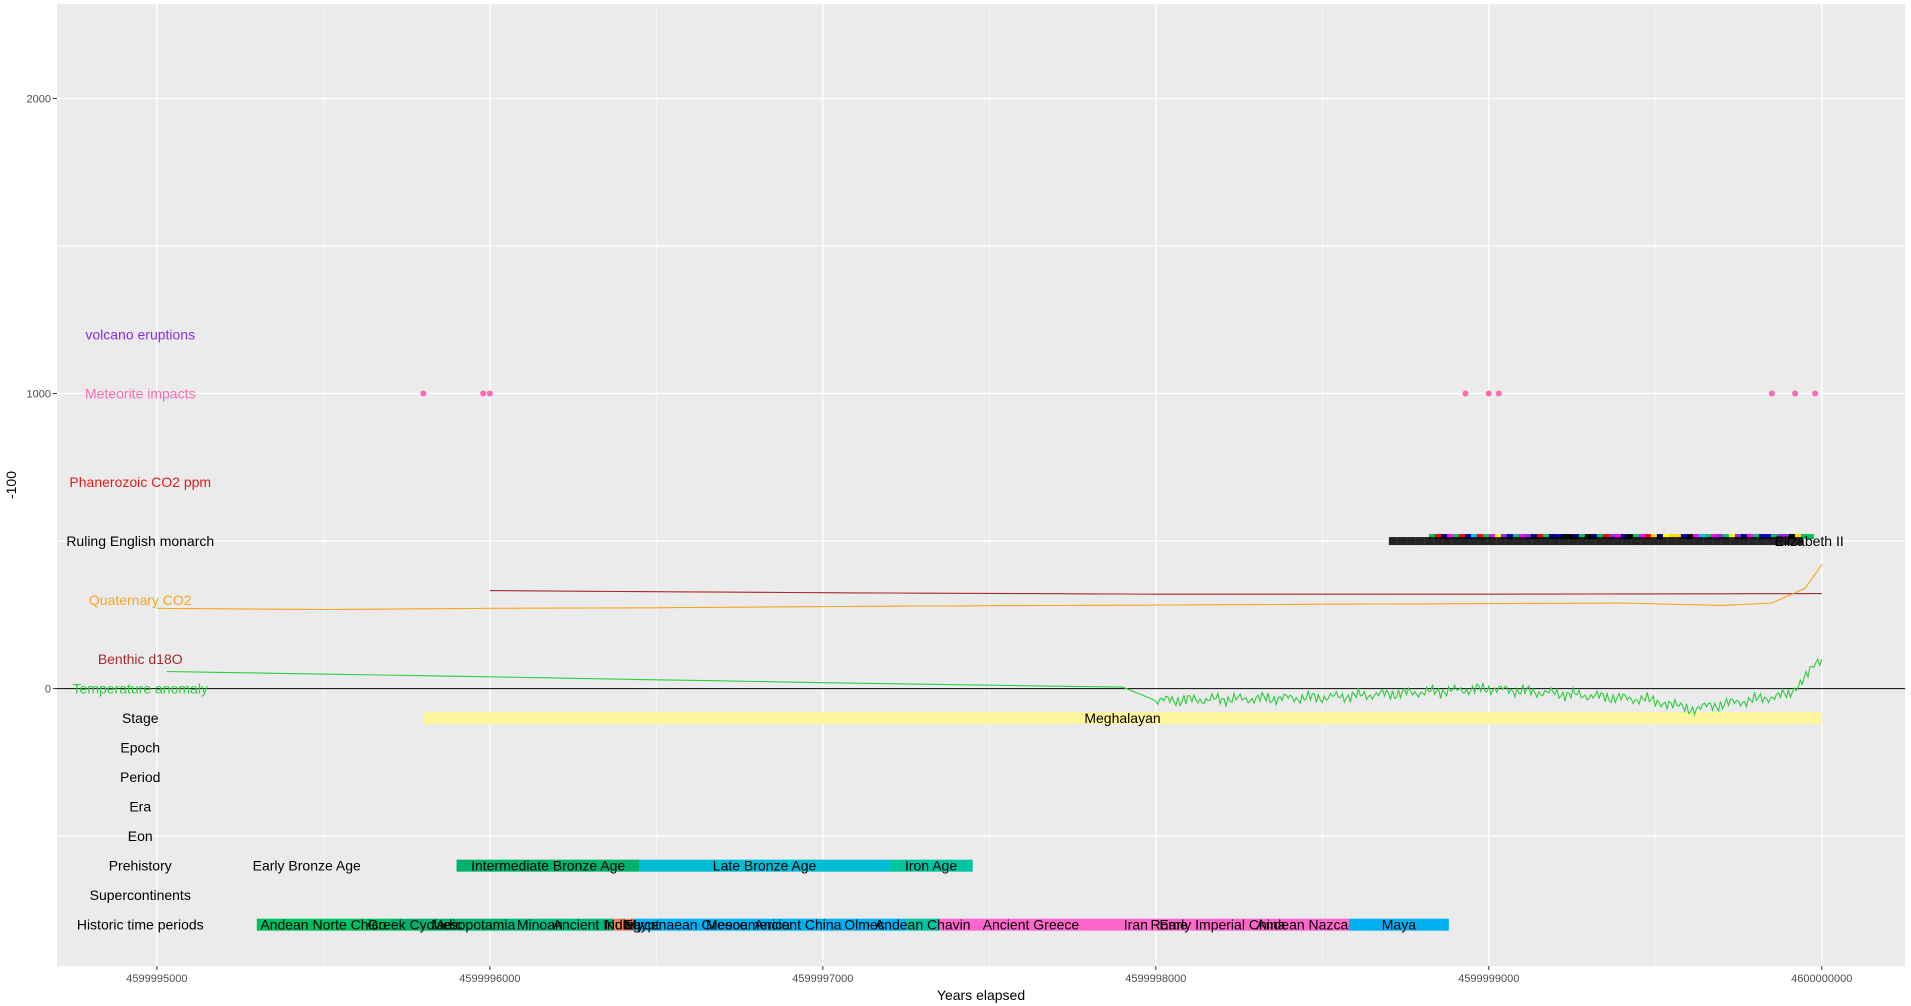 This screenshot has height=1006, width=1911. What do you see at coordinates (140, 718) in the screenshot?
I see `row-label: Stage` at bounding box center [140, 718].